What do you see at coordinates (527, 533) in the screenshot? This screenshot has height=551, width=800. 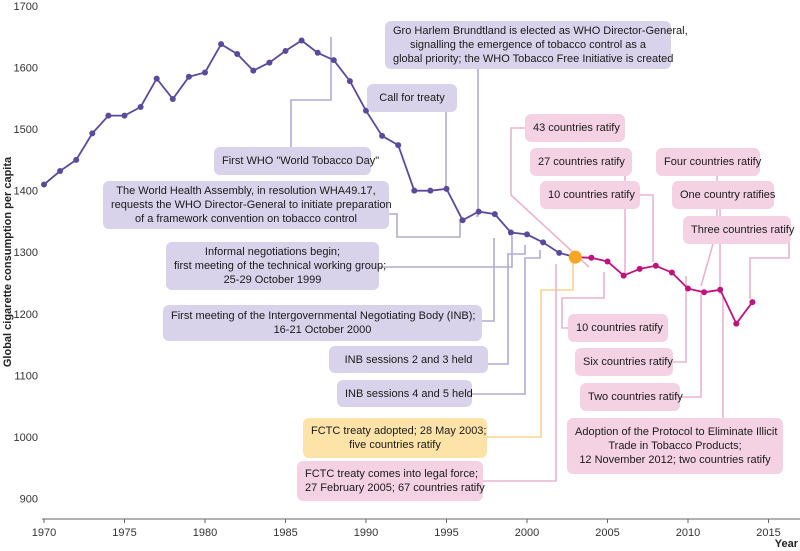 I see `x-tick-label: 2000` at bounding box center [527, 533].